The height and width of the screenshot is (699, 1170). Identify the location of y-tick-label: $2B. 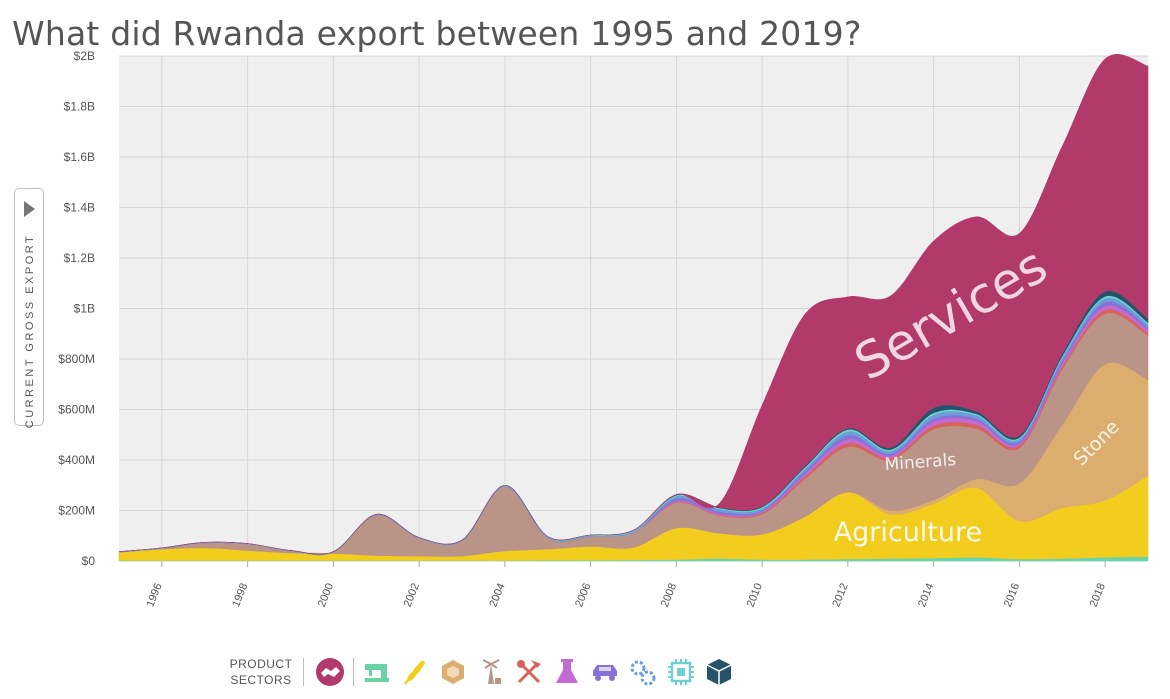
(84, 56).